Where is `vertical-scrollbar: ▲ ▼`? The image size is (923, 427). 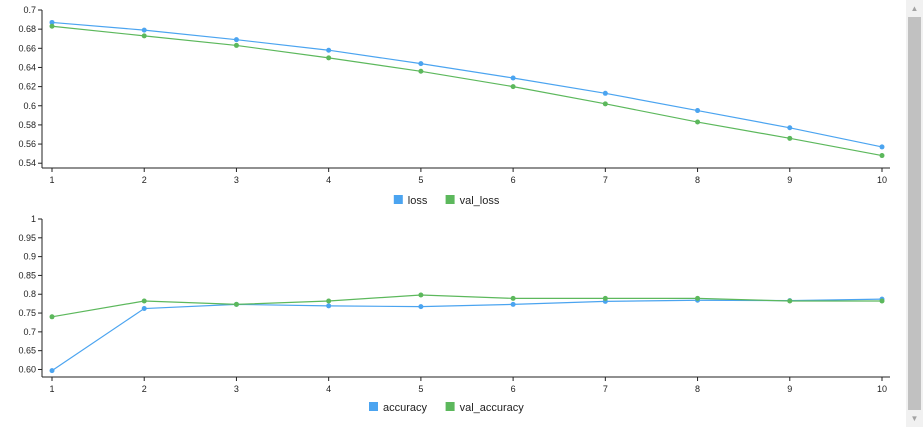
vertical-scrollbar: ▲ ▼ is located at coordinates (914, 213).